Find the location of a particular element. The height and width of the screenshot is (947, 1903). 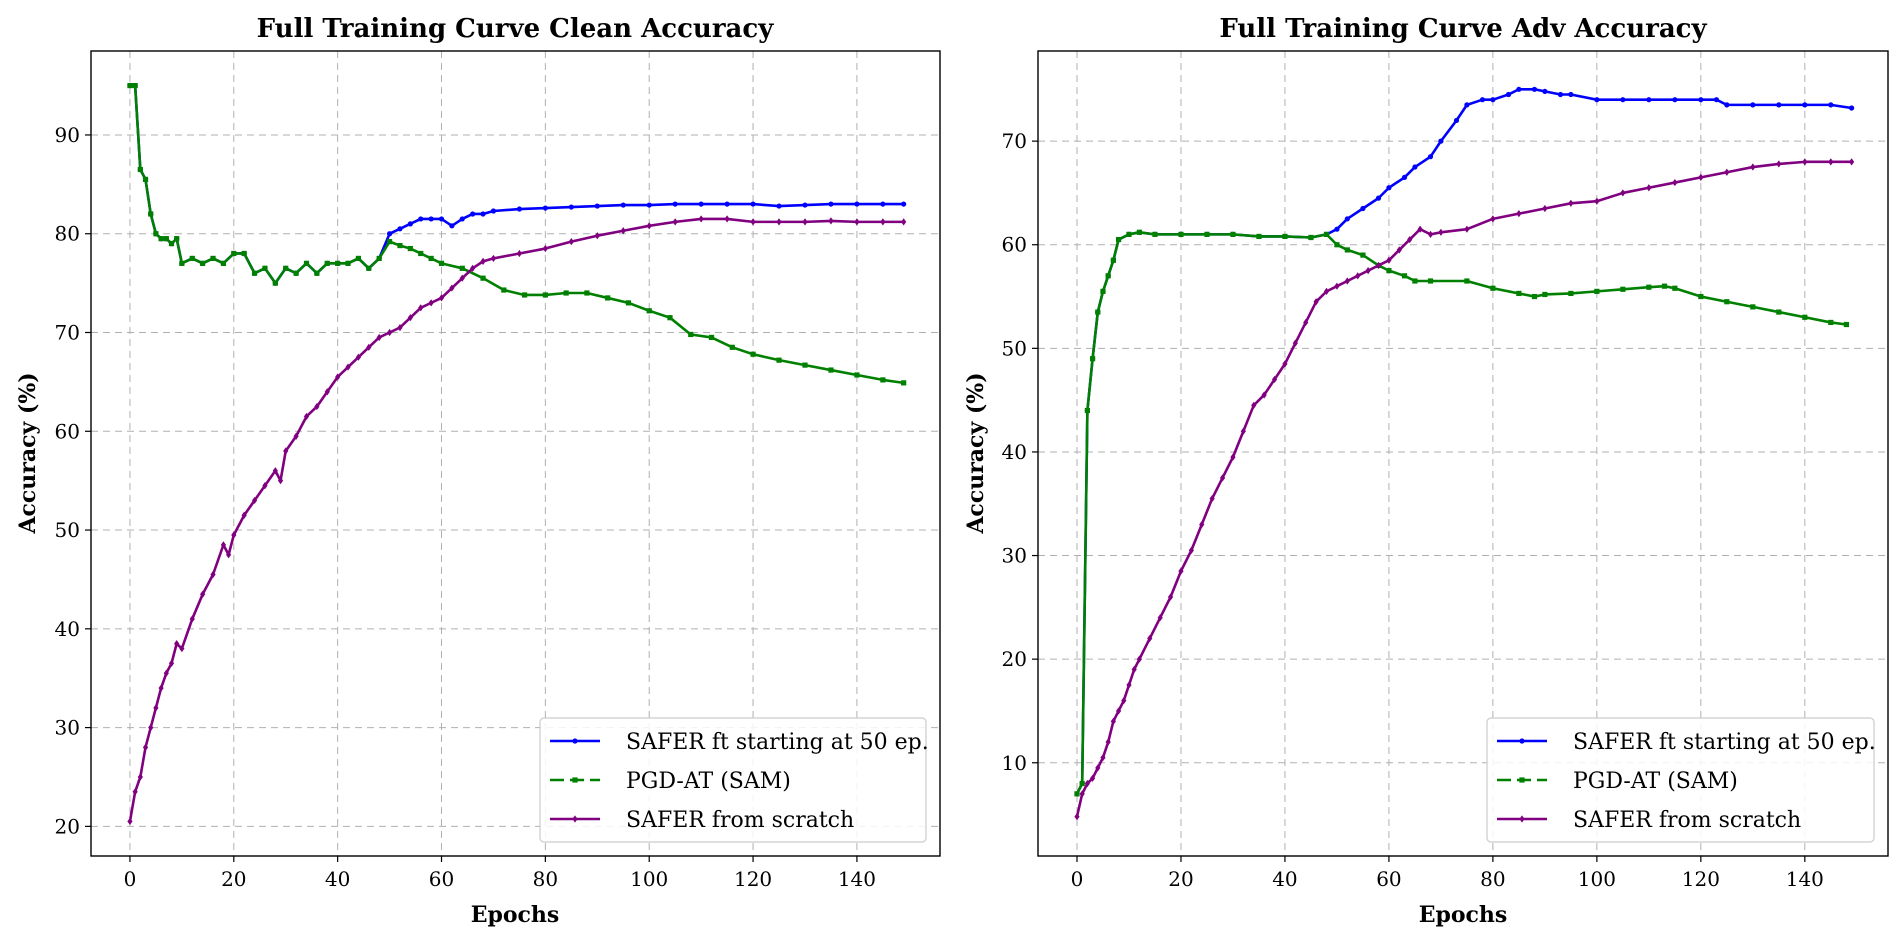

y-tick-label: 10 is located at coordinates (1014, 763).